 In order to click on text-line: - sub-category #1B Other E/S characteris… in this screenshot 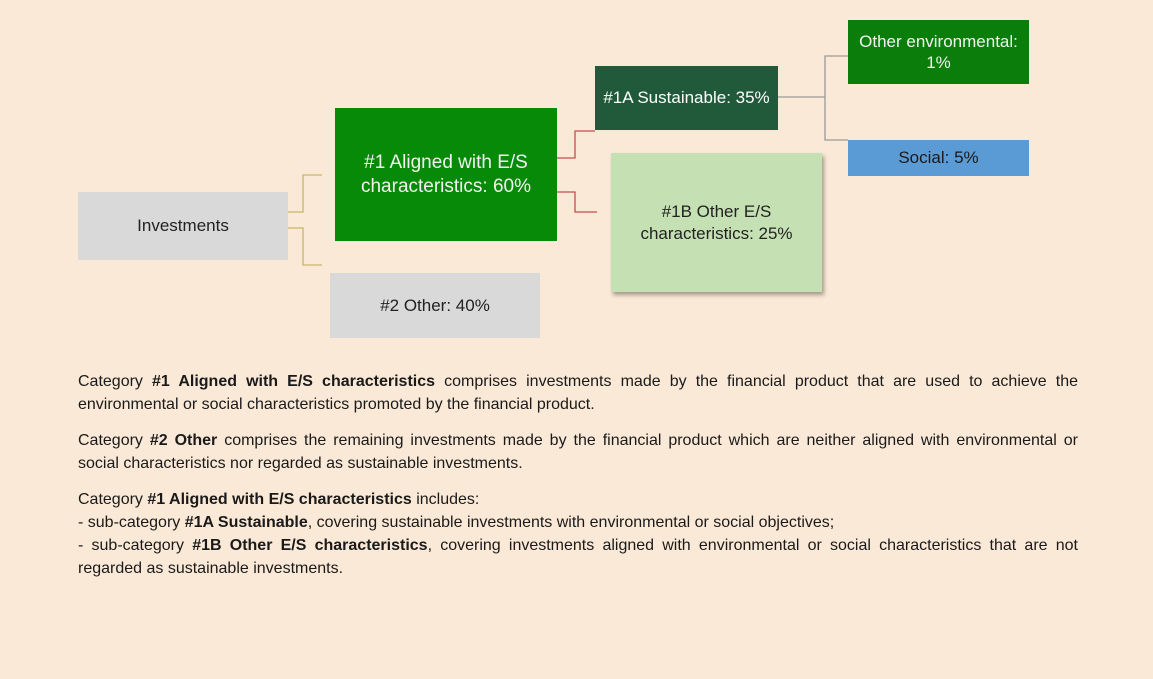, I will do `click(578, 557)`.